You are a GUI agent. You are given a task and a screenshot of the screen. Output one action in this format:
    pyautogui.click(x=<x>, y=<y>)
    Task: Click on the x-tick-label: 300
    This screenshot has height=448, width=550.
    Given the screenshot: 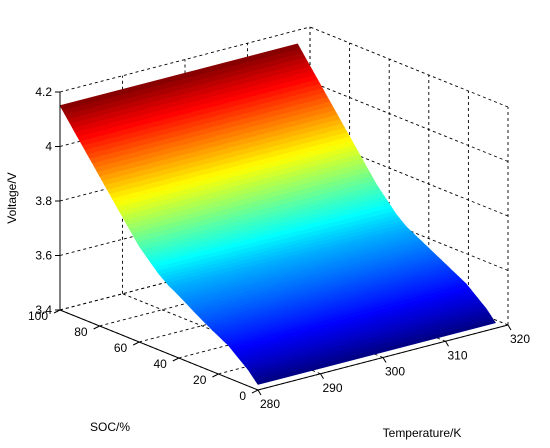 What is the action you would take?
    pyautogui.click(x=395, y=372)
    